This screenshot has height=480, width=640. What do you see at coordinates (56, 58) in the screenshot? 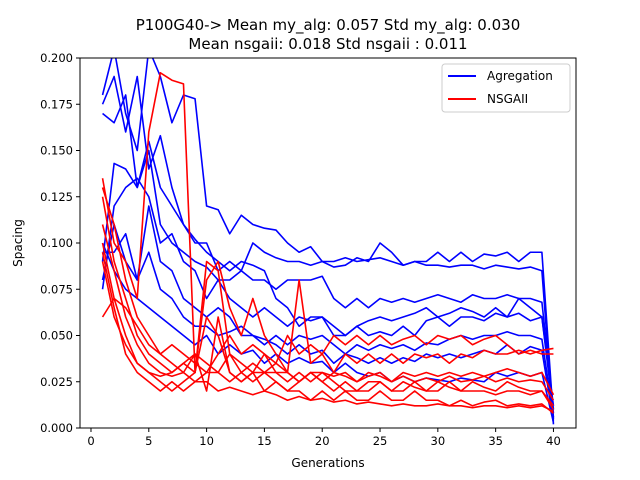
I see `y-tick-label: 0.200` at bounding box center [56, 58].